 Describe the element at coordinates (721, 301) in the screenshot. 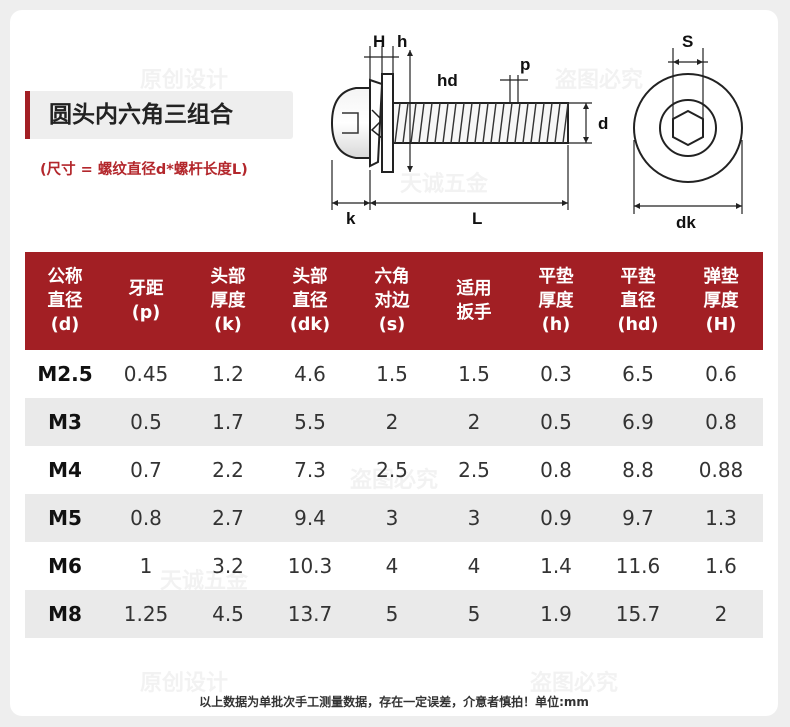

I see `header-spring-washer-thickness: 弹垫 厚度 (H)` at that location.